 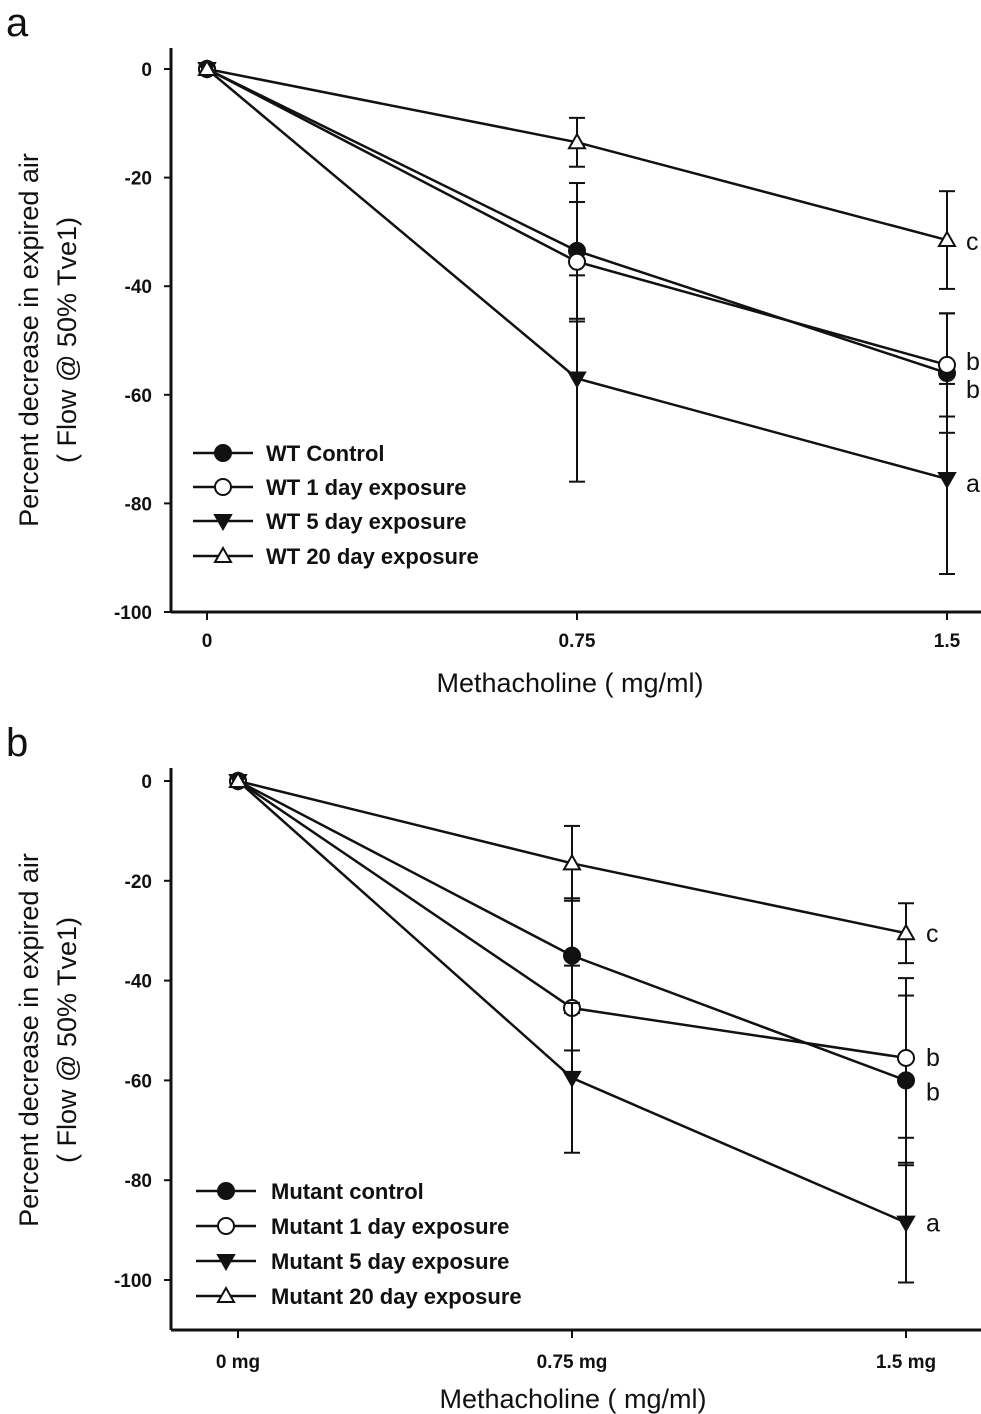 I want to click on legend-label: Mutant control, so click(x=347, y=1191).